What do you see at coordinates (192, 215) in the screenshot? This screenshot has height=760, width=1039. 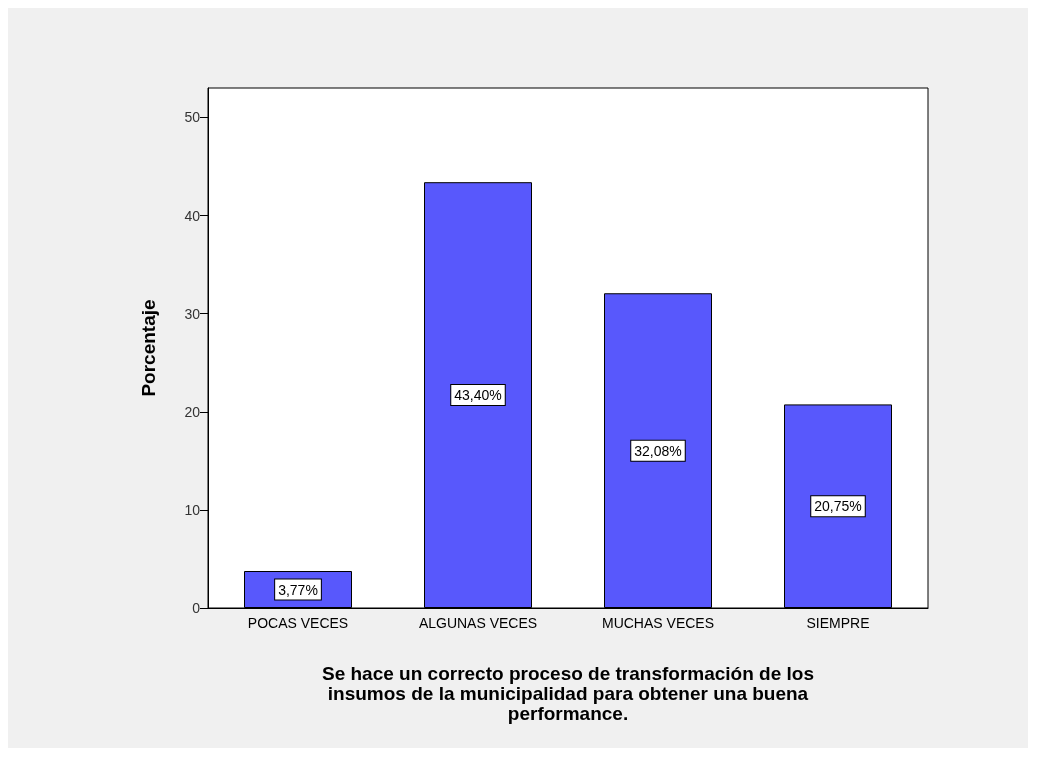 I see `y-tick-label: 40` at bounding box center [192, 215].